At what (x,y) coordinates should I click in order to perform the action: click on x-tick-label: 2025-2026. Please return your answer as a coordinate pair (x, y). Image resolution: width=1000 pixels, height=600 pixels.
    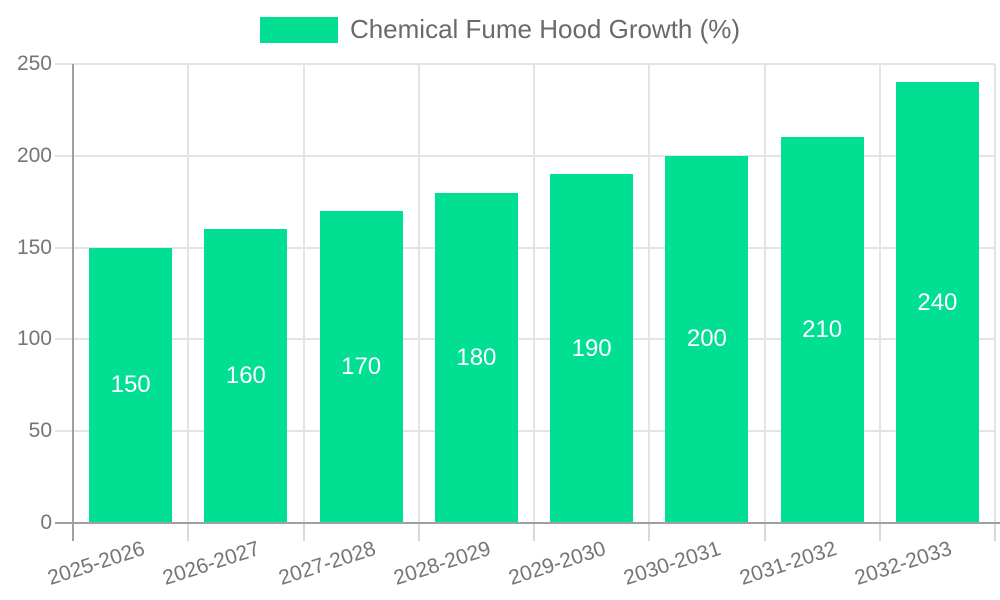
    Looking at the image, I should click on (96, 563).